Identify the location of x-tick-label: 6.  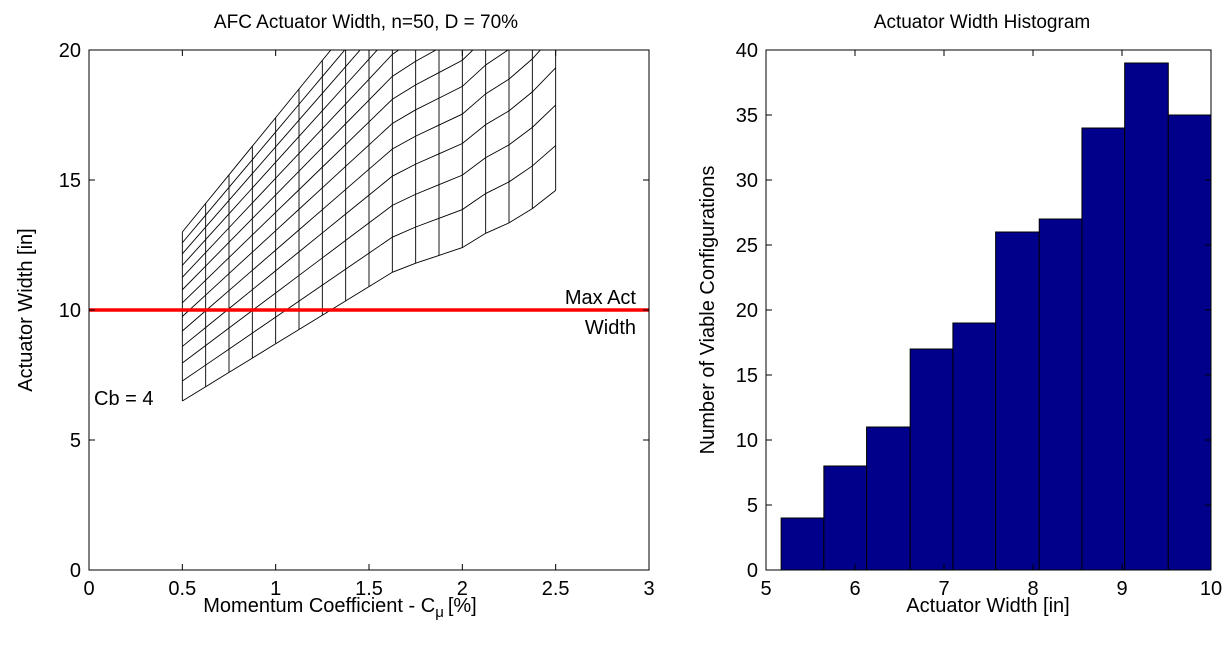
(854, 589).